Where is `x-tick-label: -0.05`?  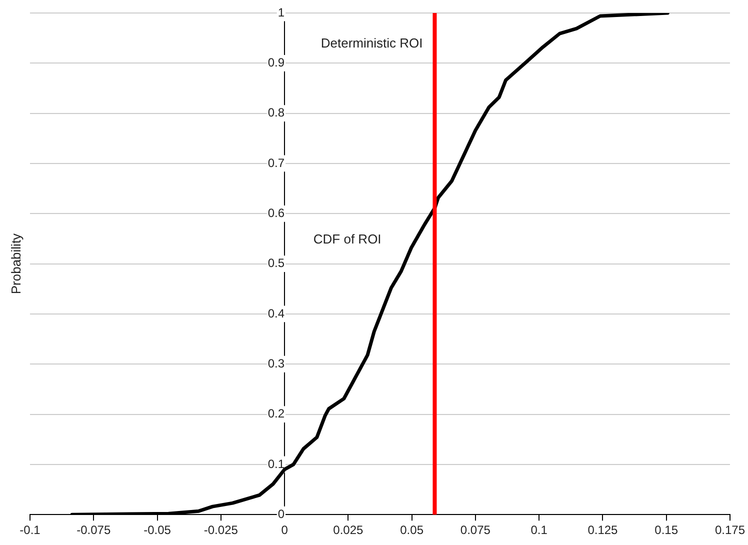 x-tick-label: -0.05 is located at coordinates (158, 530).